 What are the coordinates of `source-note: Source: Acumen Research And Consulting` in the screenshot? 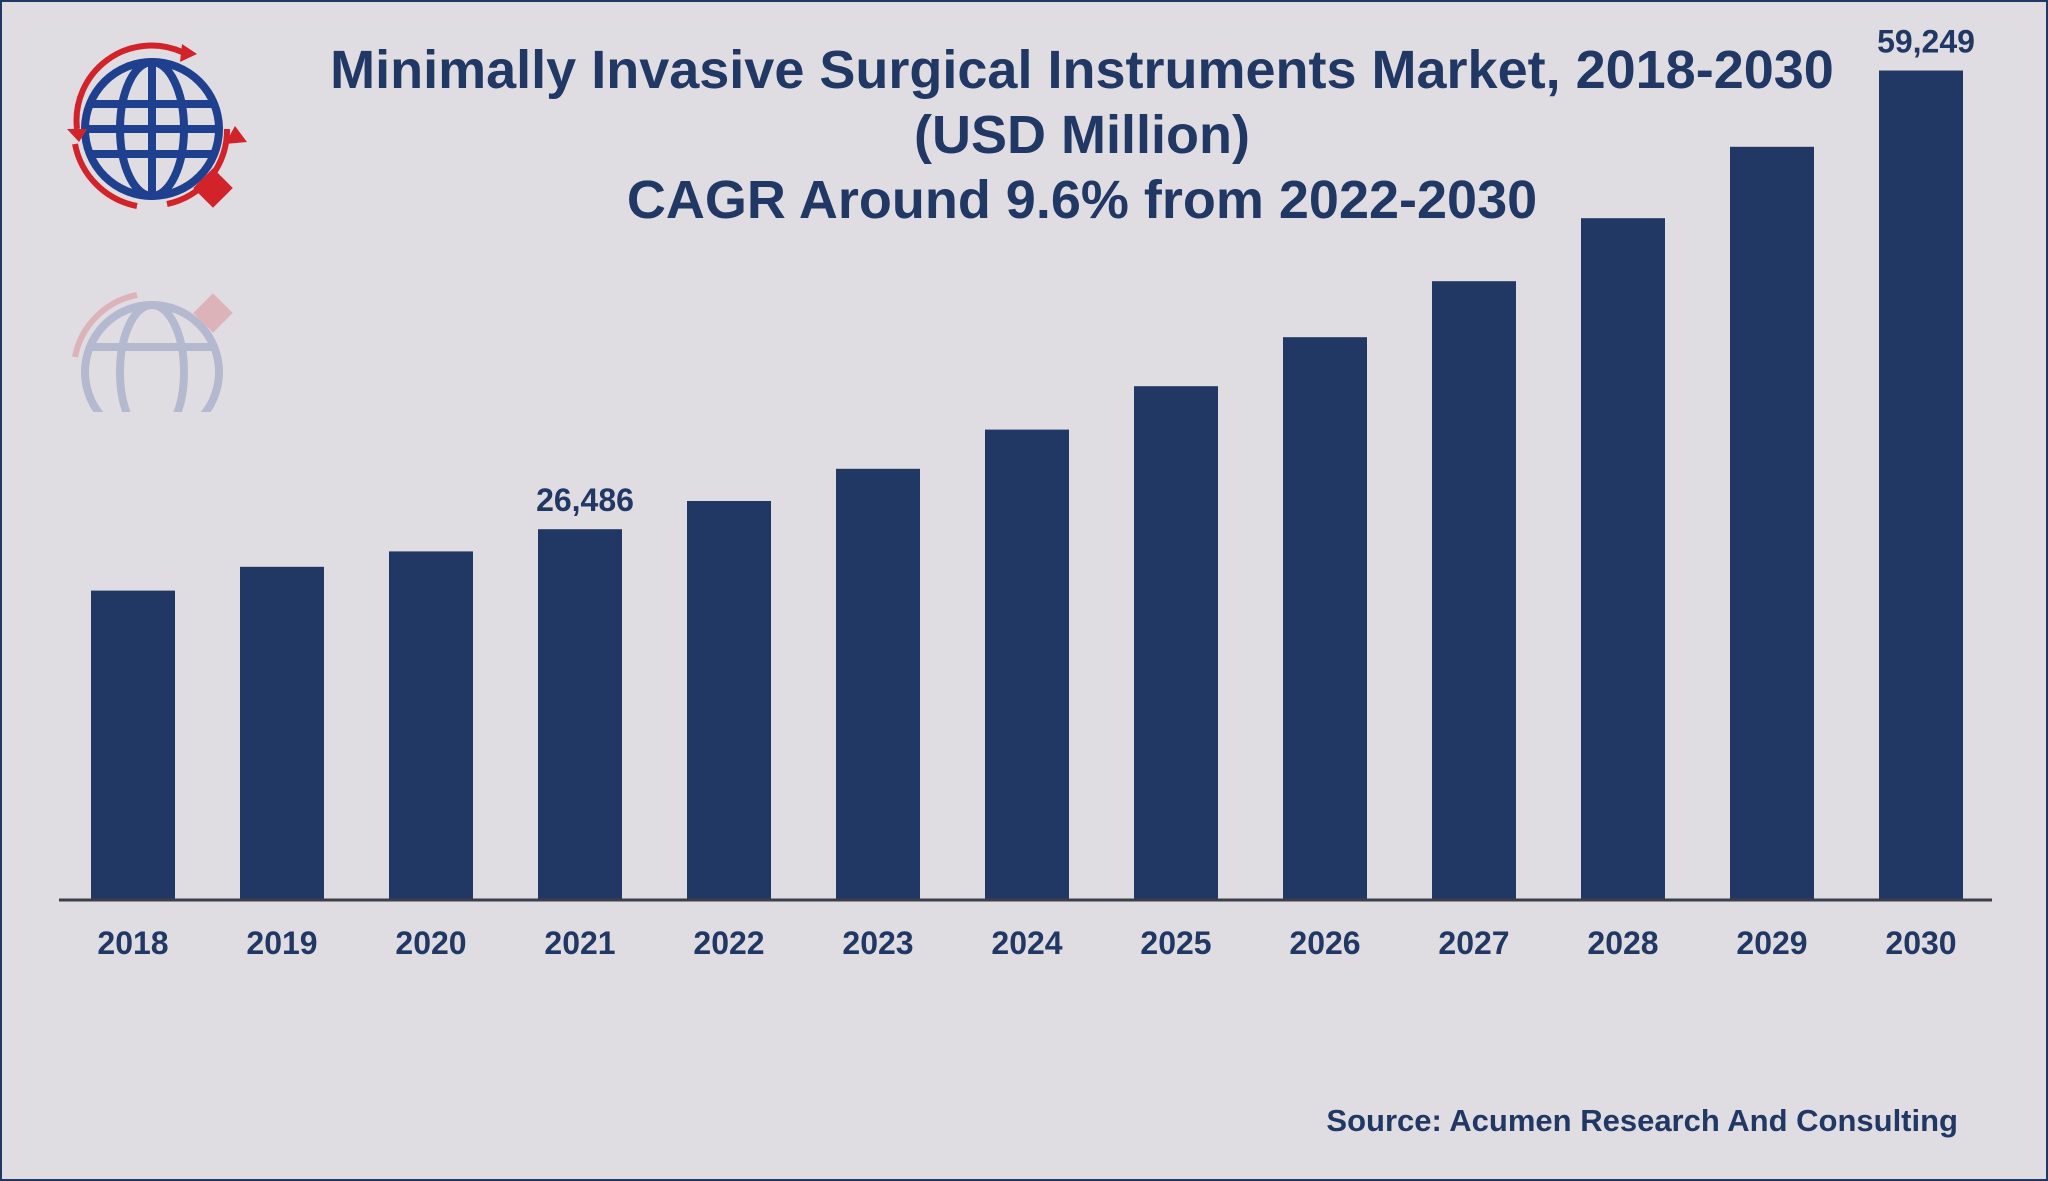 It's located at (1642, 1120).